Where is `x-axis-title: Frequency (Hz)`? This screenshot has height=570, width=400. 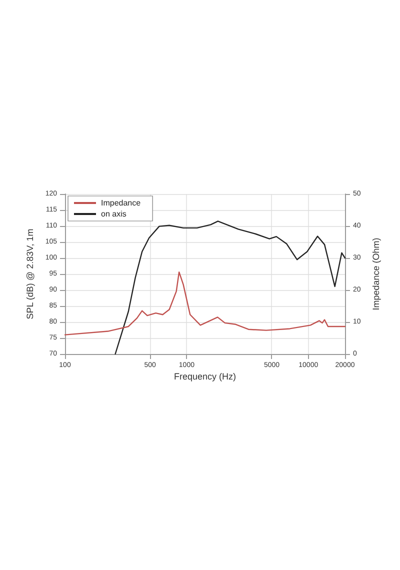
x-axis-title: Frequency (Hz) is located at coordinates (205, 377).